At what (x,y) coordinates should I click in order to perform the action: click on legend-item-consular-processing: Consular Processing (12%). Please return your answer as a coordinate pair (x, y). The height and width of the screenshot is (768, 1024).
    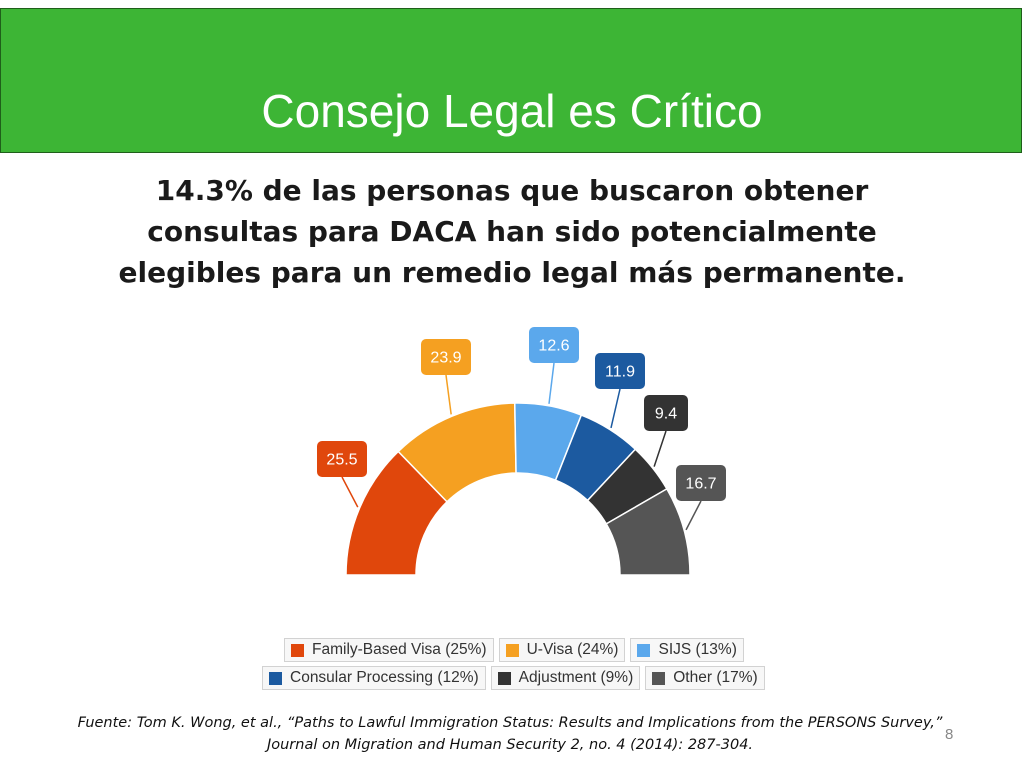
    Looking at the image, I should click on (374, 678).